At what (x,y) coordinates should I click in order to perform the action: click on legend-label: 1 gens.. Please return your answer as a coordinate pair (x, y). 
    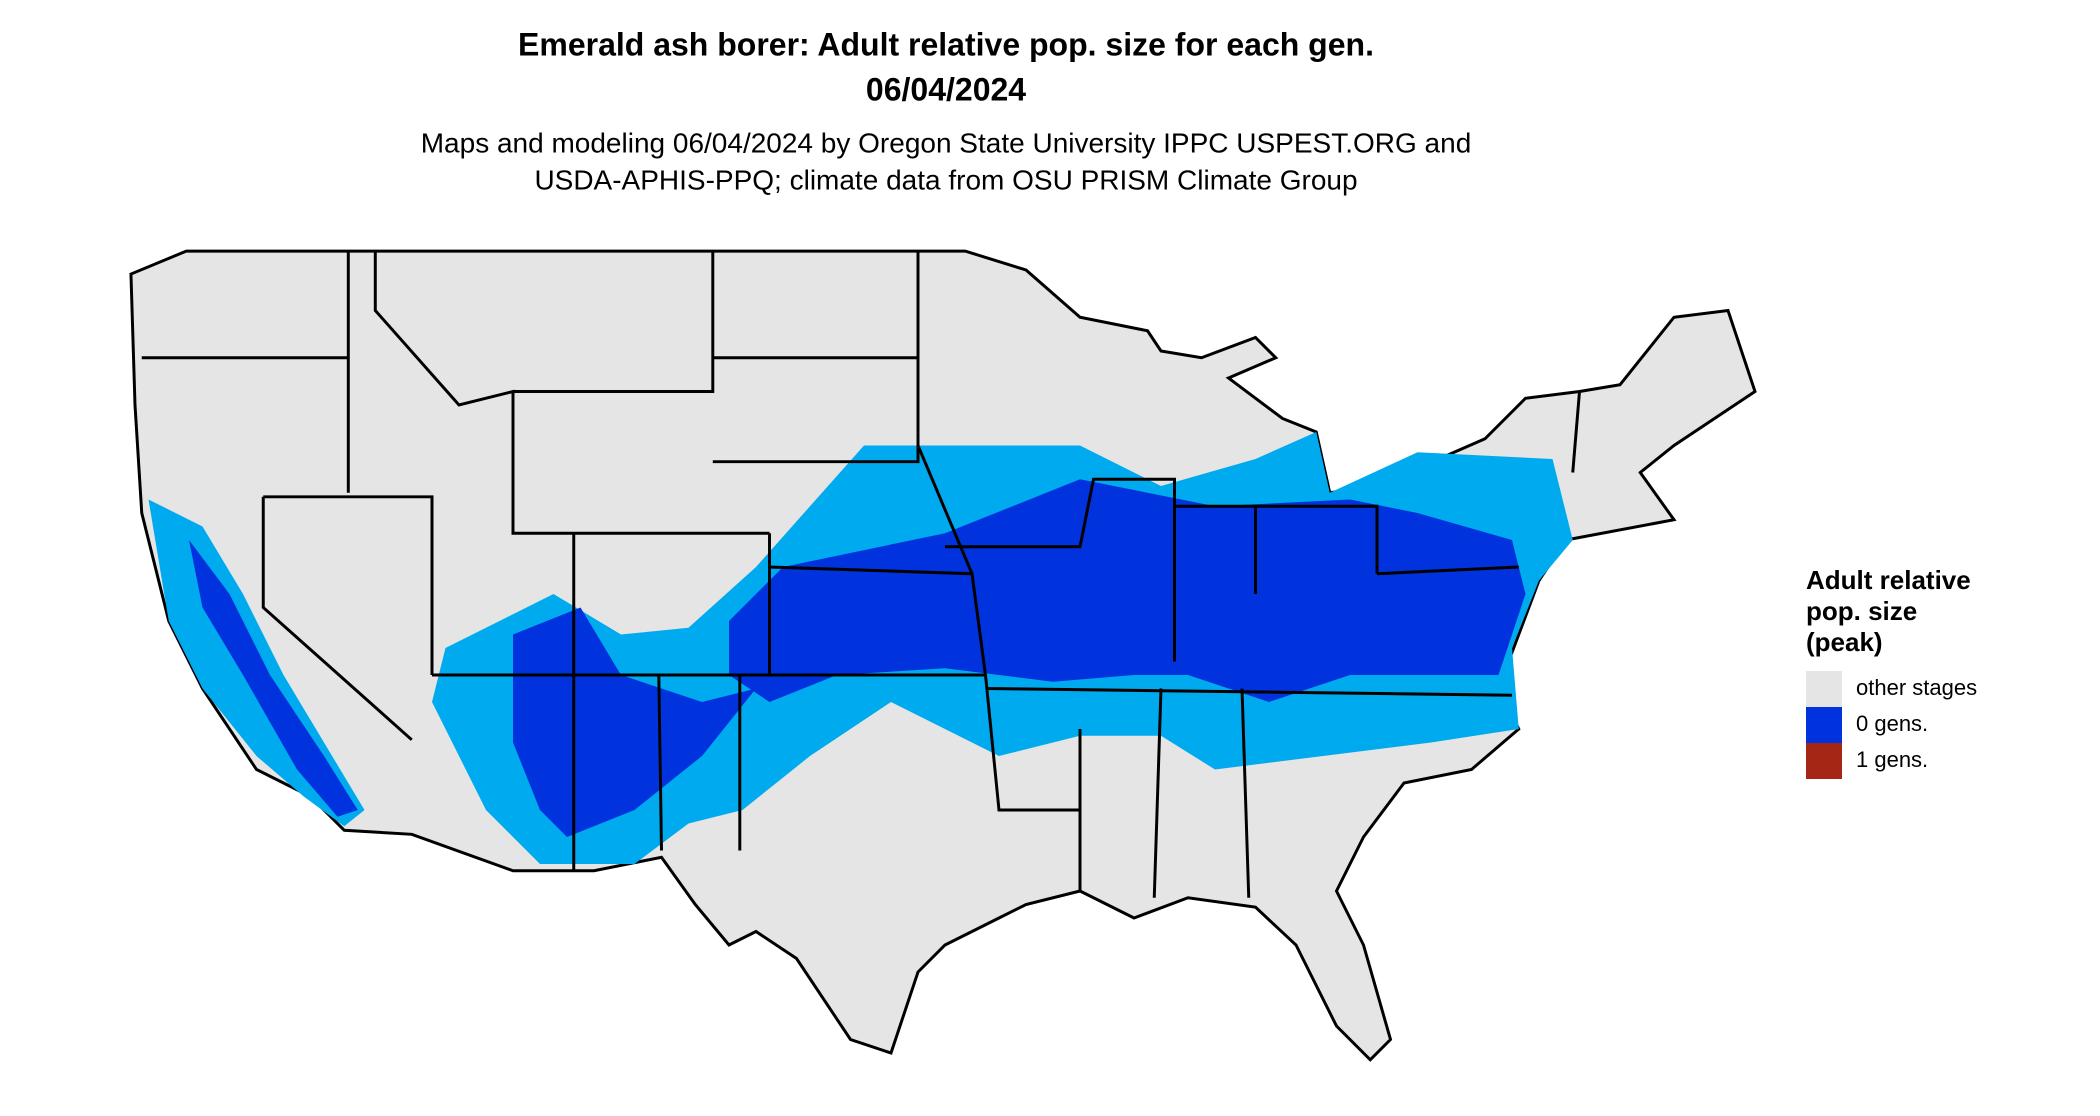
    Looking at the image, I should click on (1892, 759).